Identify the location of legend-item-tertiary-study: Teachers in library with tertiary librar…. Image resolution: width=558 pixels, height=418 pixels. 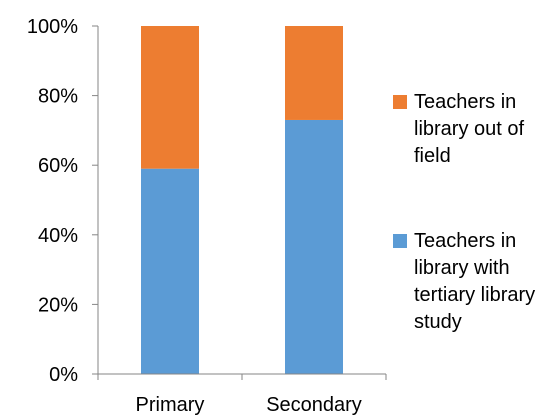
(475, 282).